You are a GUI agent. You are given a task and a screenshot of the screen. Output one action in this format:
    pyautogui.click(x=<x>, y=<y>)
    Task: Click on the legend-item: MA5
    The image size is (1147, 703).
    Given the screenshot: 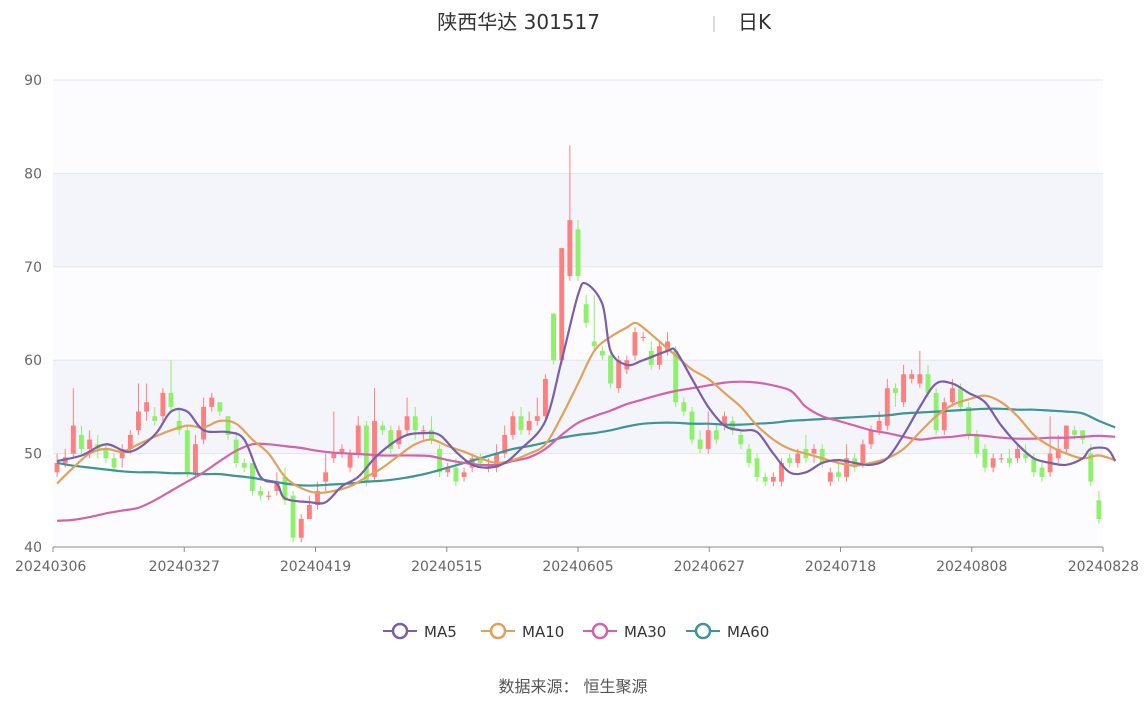 What is the action you would take?
    pyautogui.click(x=420, y=631)
    